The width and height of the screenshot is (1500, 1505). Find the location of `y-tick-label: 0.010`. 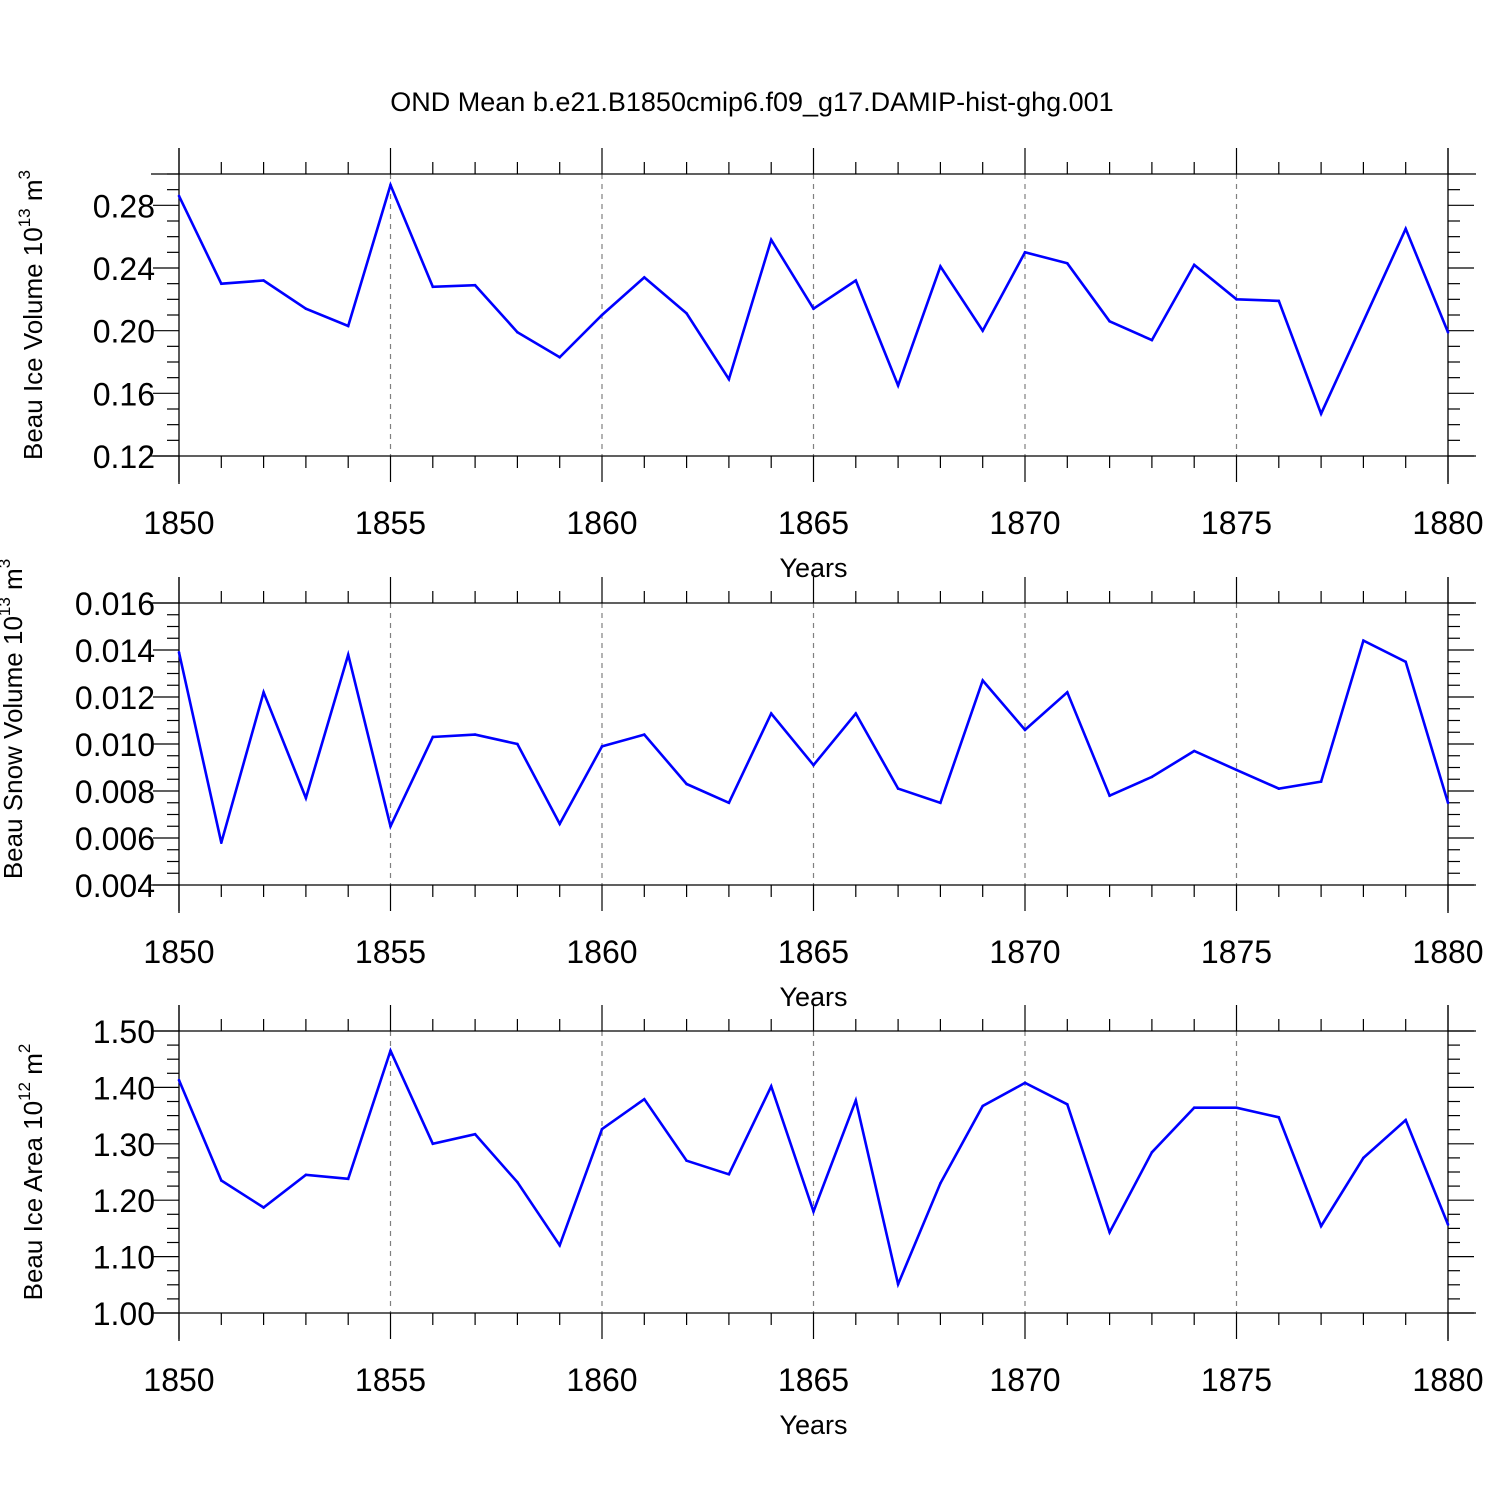

y-tick-label: 0.010 is located at coordinates (115, 745).